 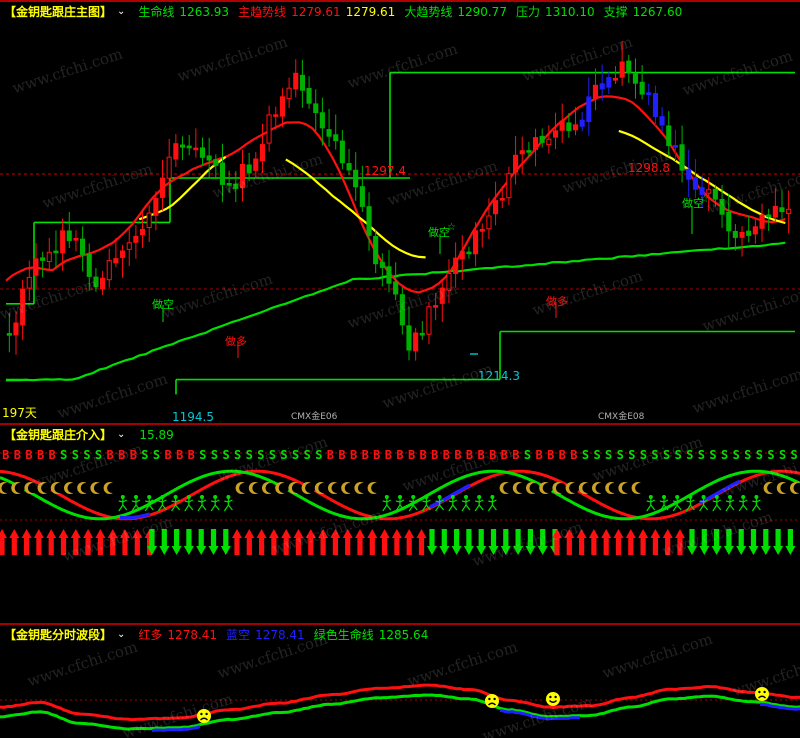 What do you see at coordinates (649, 168) in the screenshot?
I see `price-annotation-high-right: 1298.8` at bounding box center [649, 168].